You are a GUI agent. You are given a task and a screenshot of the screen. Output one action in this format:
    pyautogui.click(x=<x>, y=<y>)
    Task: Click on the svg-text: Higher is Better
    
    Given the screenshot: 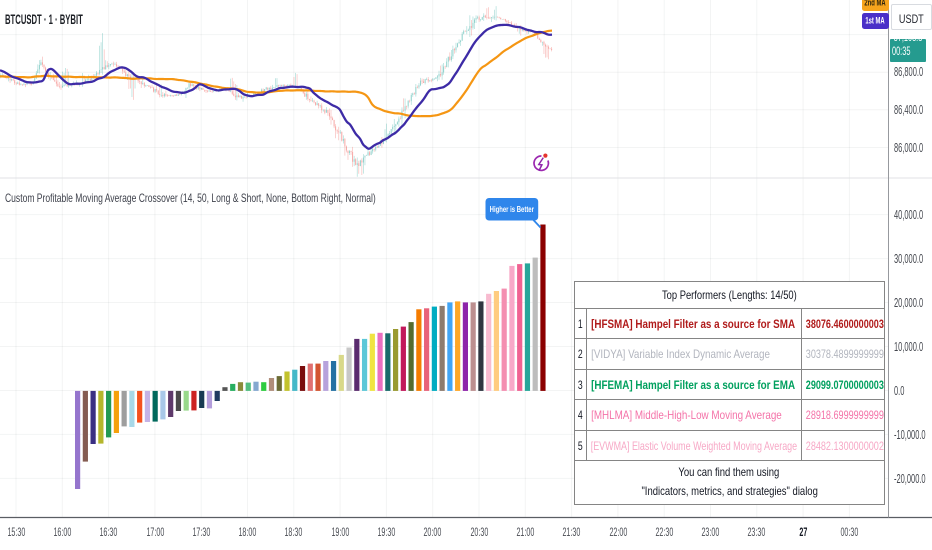 What is the action you would take?
    pyautogui.click(x=512, y=209)
    